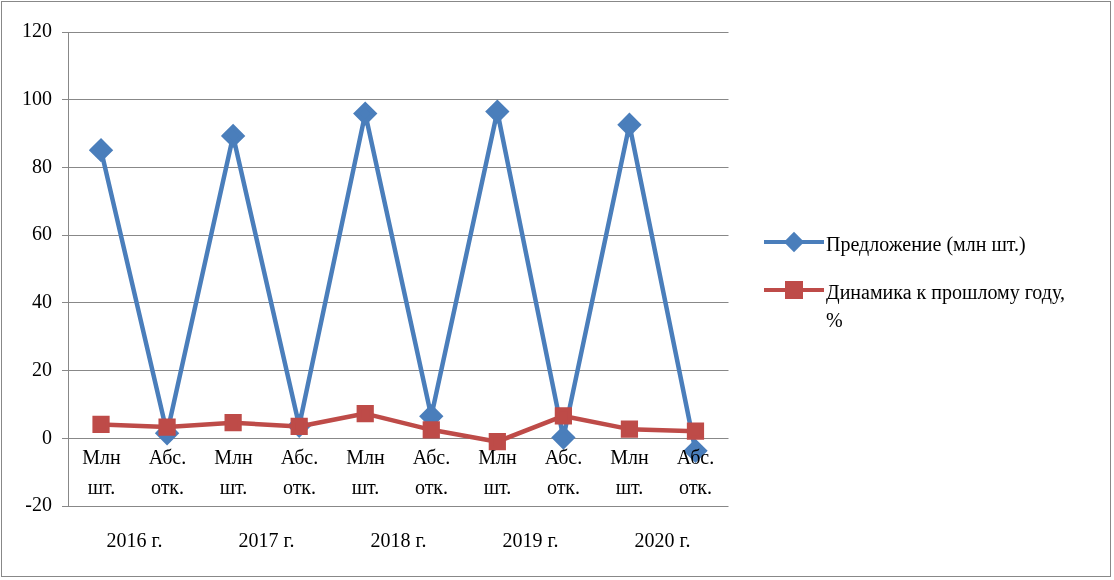 The width and height of the screenshot is (1114, 580). I want to click on text: 2019 г., so click(530, 540).